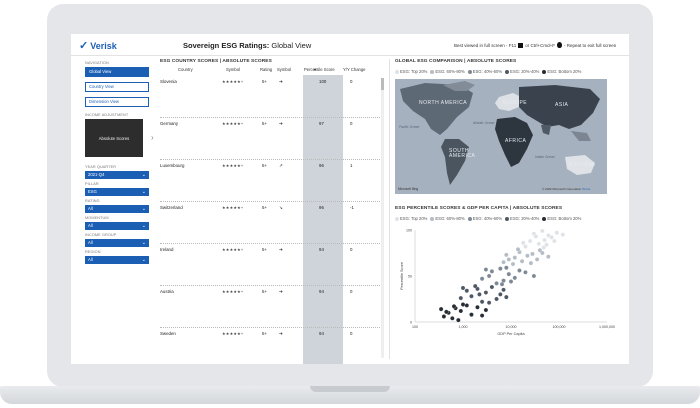 Image resolution: width=700 pixels, height=408 pixels. Describe the element at coordinates (586, 189) in the screenshot. I see `map-terms-link: Terms` at that location.